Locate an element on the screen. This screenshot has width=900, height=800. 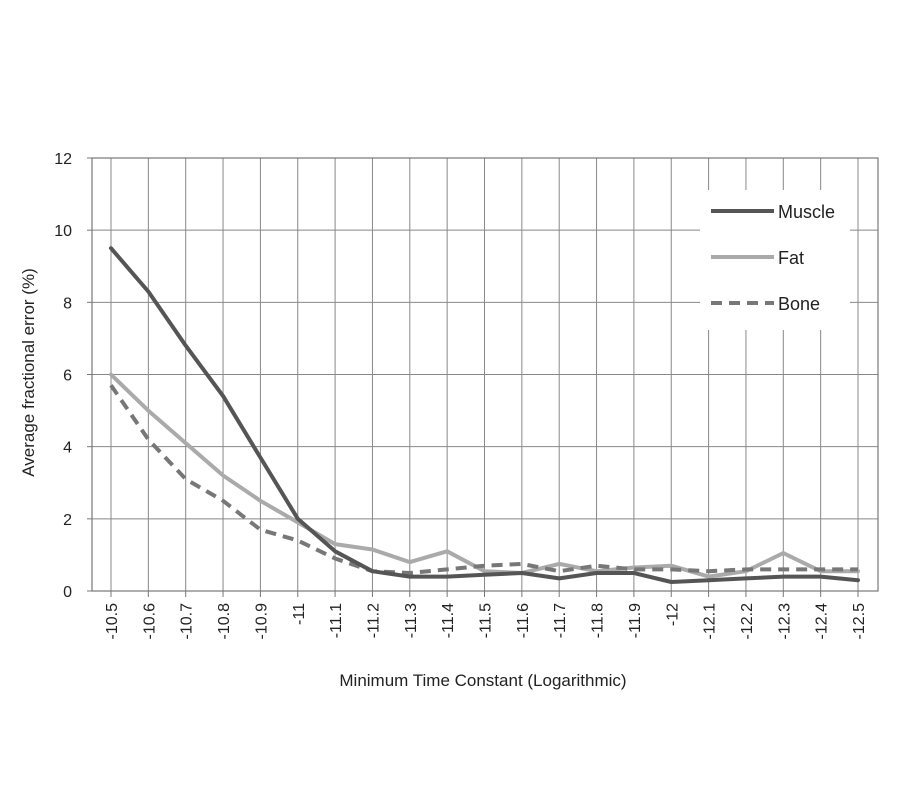
x-tick-label: -10.5 is located at coordinates (112, 621).